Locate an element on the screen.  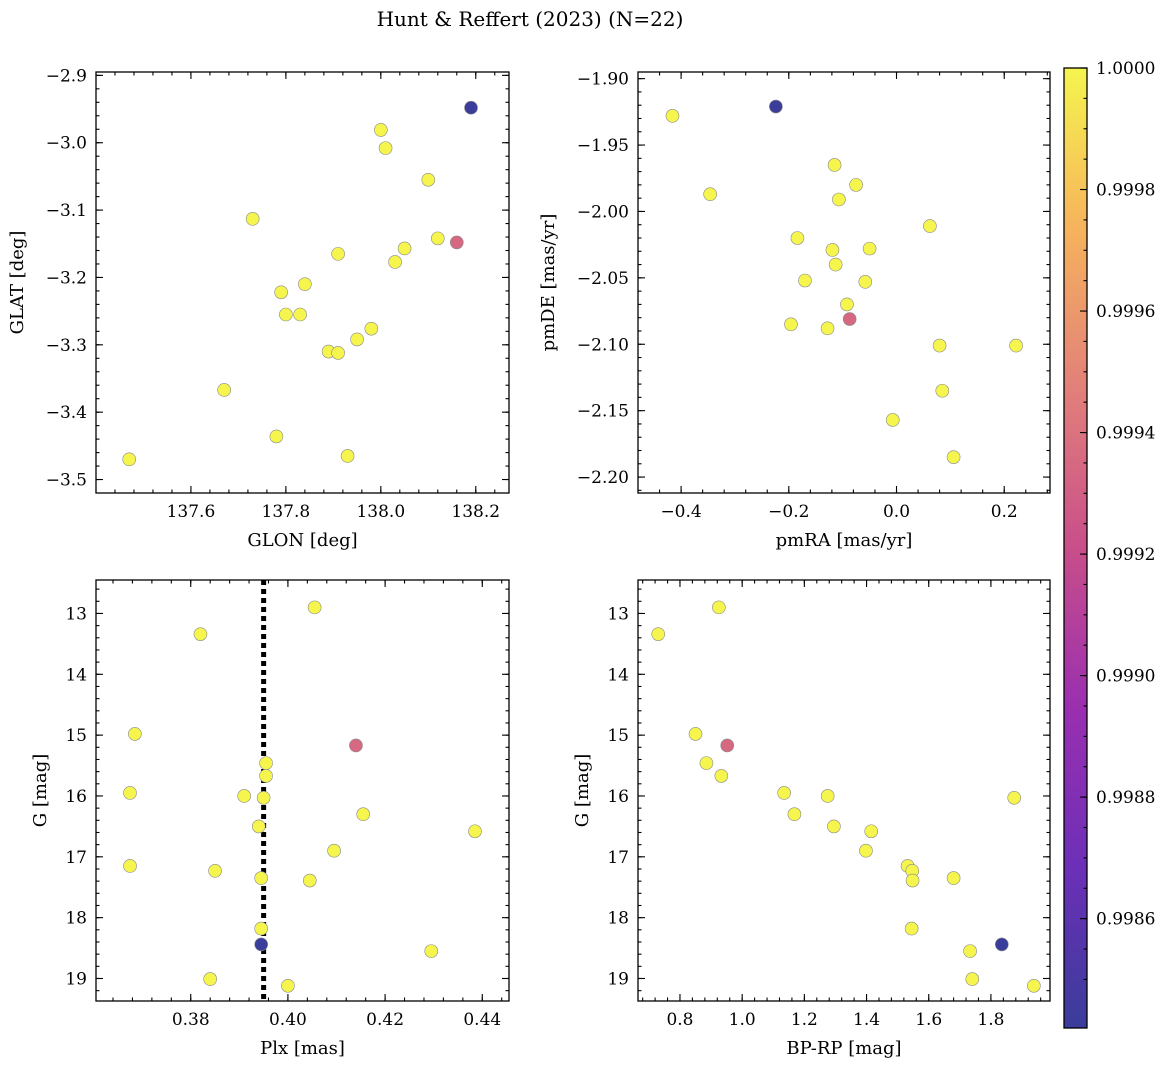
y-tick-label: −2.20 is located at coordinates (603, 478).